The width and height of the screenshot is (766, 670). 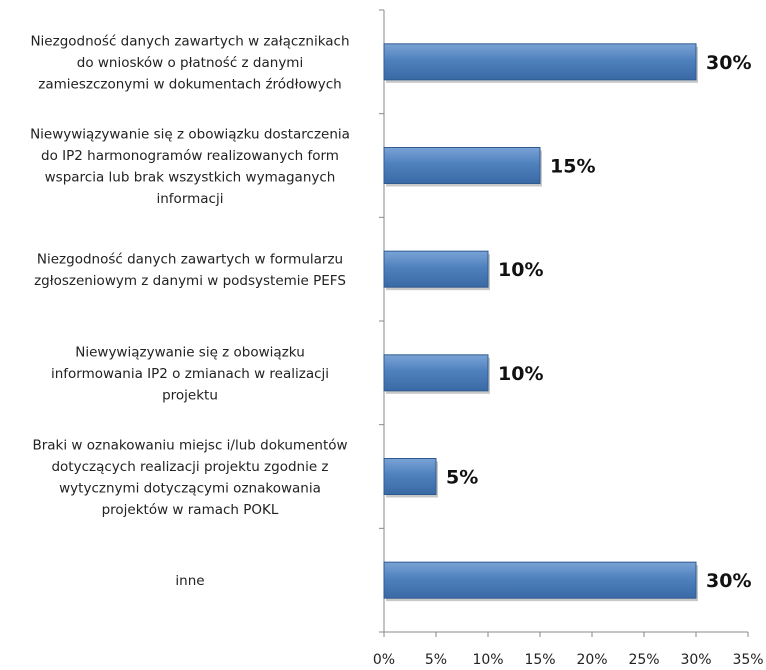 I want to click on x-tick-label: 5%, so click(x=436, y=660).